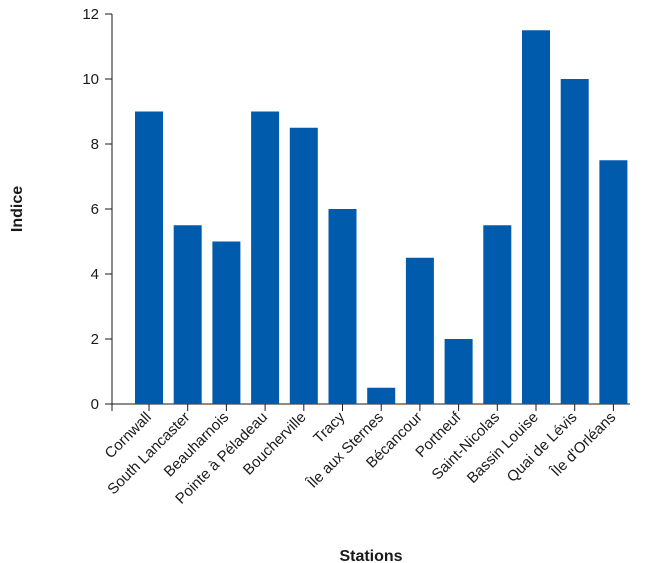 This screenshot has height=563, width=651. I want to click on y-ticks: 0 2 4 6 8 10 12, so click(97, 209).